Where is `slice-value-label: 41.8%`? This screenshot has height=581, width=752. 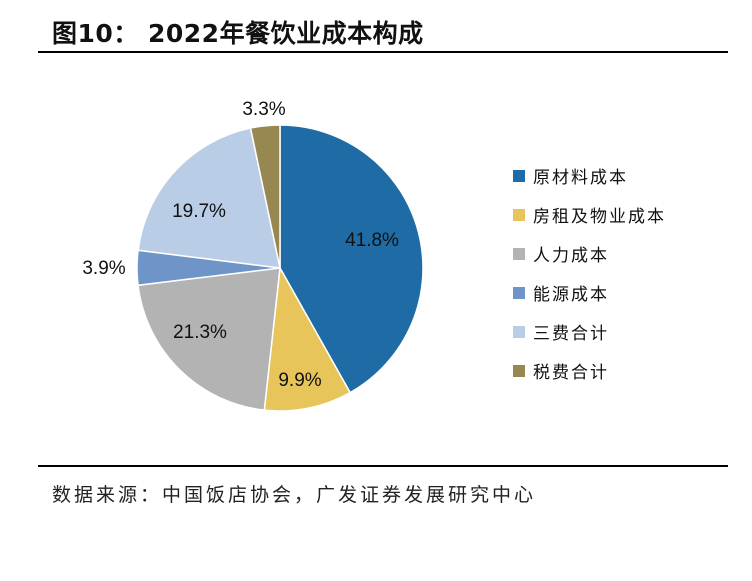 slice-value-label: 41.8% is located at coordinates (372, 240).